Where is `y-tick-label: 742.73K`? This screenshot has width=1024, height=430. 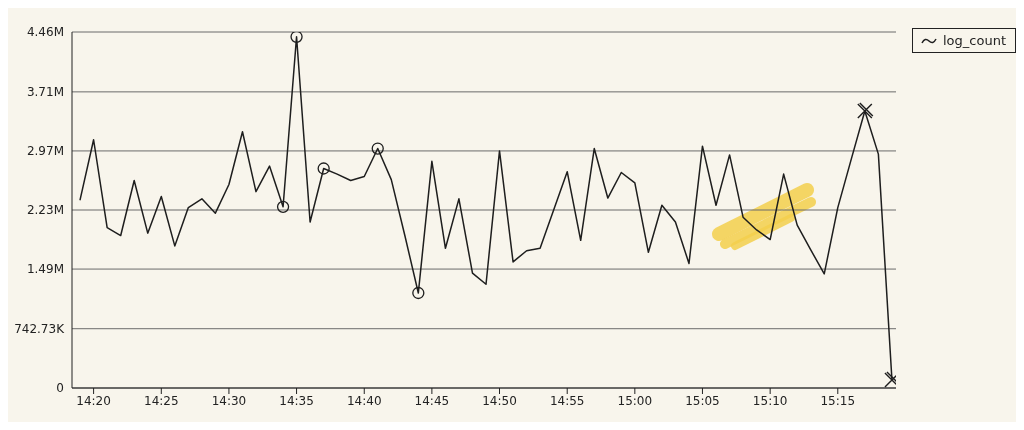 y-tick-label: 742.73K is located at coordinates (40, 328).